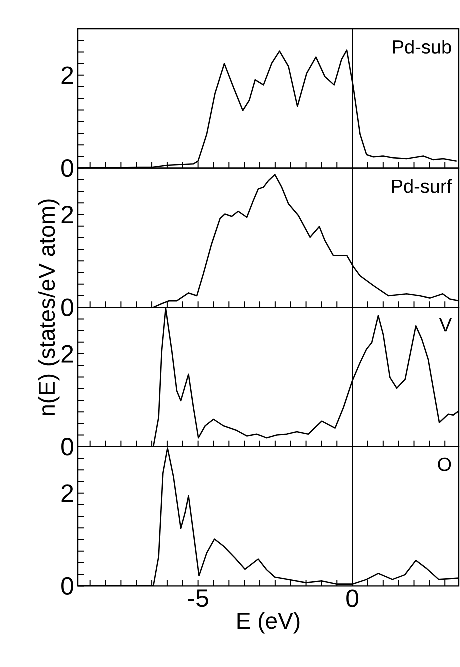  What do you see at coordinates (445, 325) in the screenshot?
I see `series-label: V` at bounding box center [445, 325].